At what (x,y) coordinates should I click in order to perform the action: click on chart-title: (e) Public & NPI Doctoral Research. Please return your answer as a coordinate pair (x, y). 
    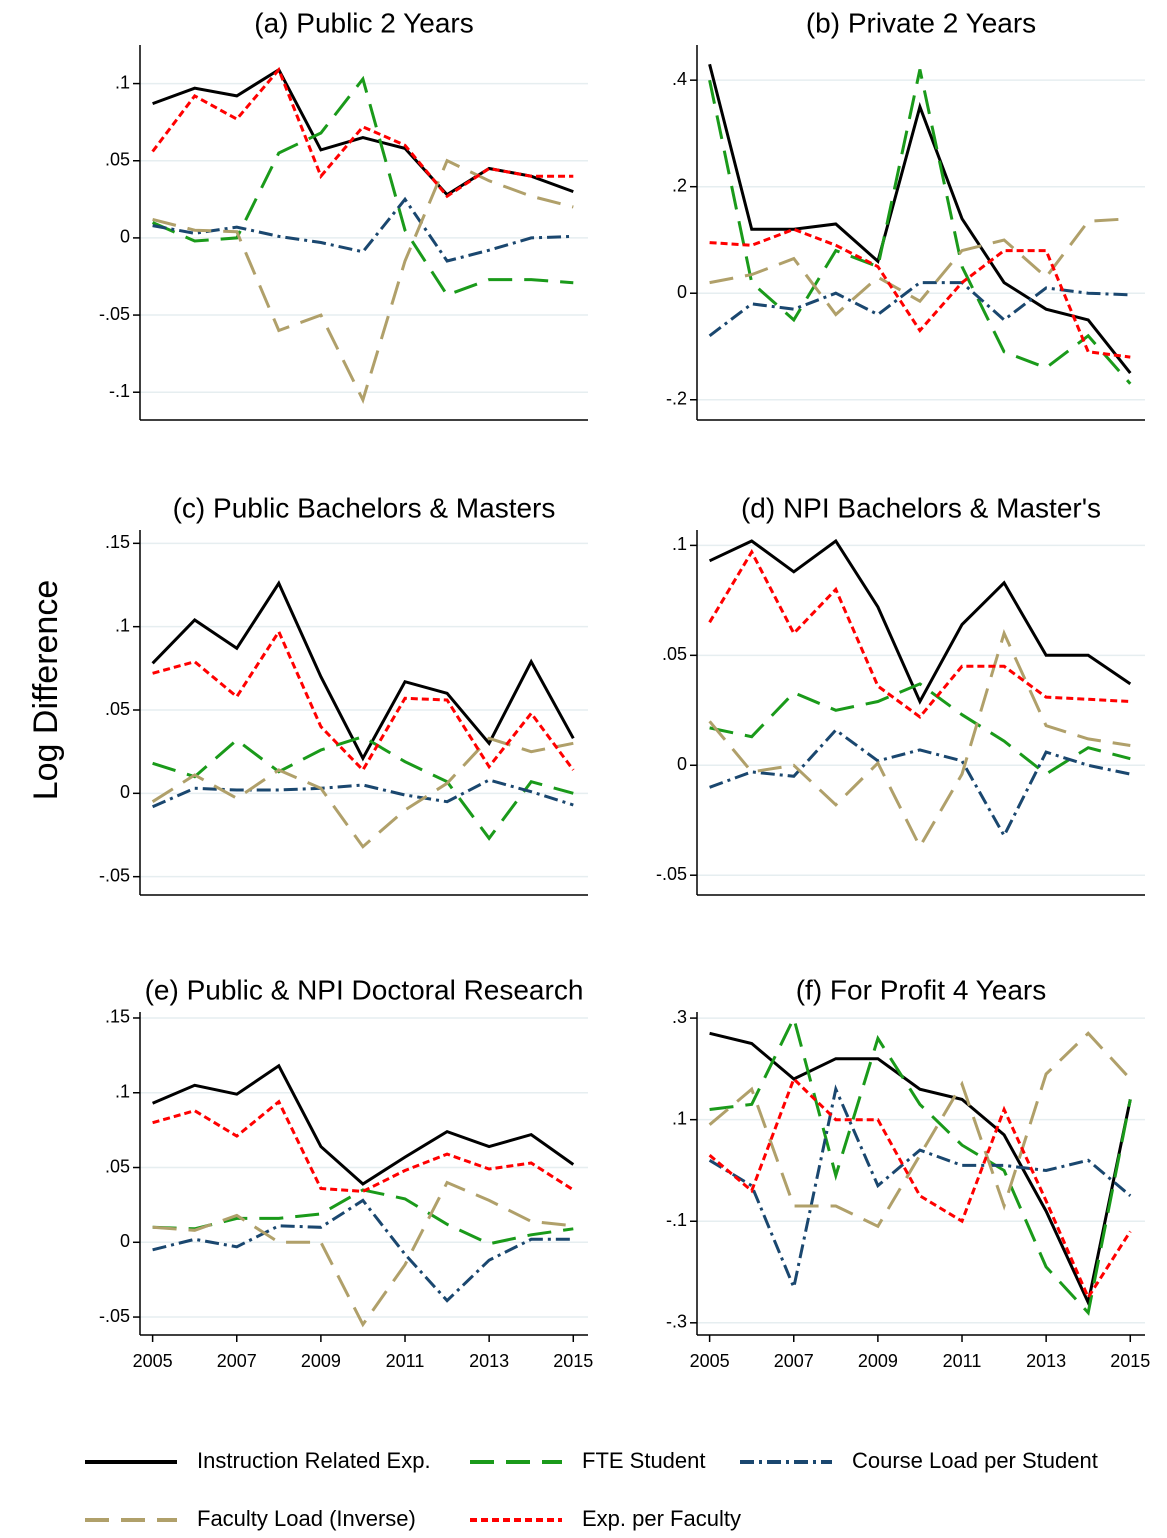
    Looking at the image, I should click on (364, 989).